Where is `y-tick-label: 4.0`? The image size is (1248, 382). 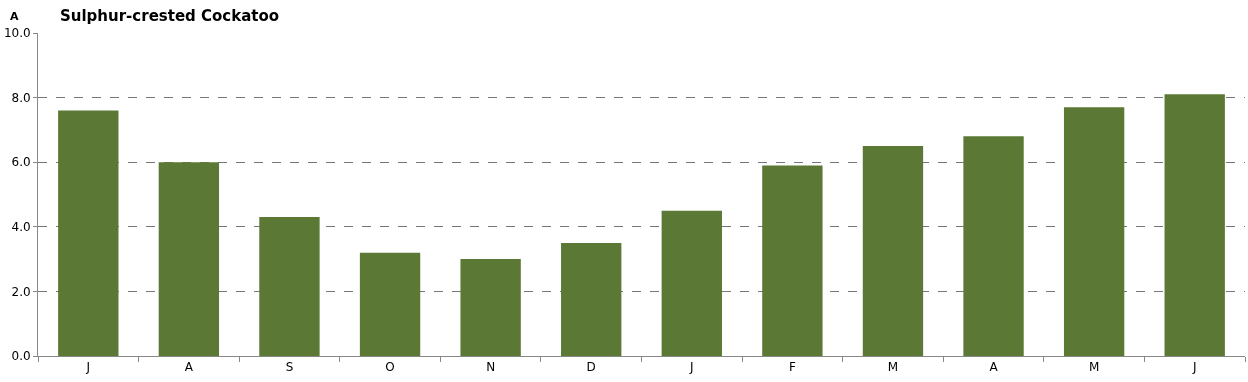
y-tick-label: 4.0 is located at coordinates (21, 227).